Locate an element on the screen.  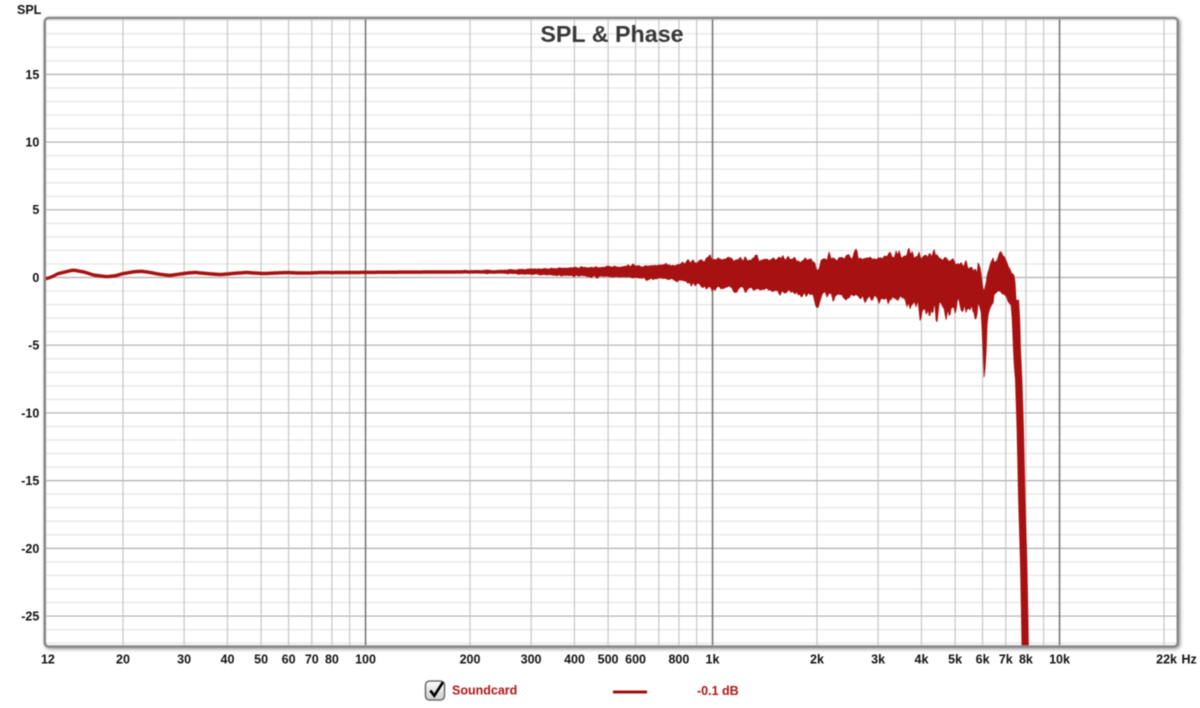
svg-text: 20 is located at coordinates (123, 660).